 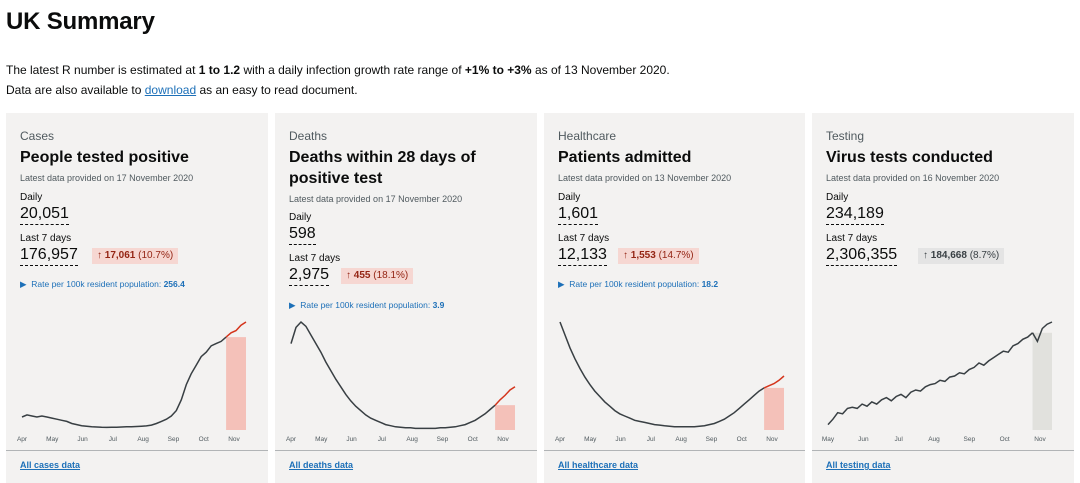 I want to click on rate-value: 18.2, so click(x=710, y=284).